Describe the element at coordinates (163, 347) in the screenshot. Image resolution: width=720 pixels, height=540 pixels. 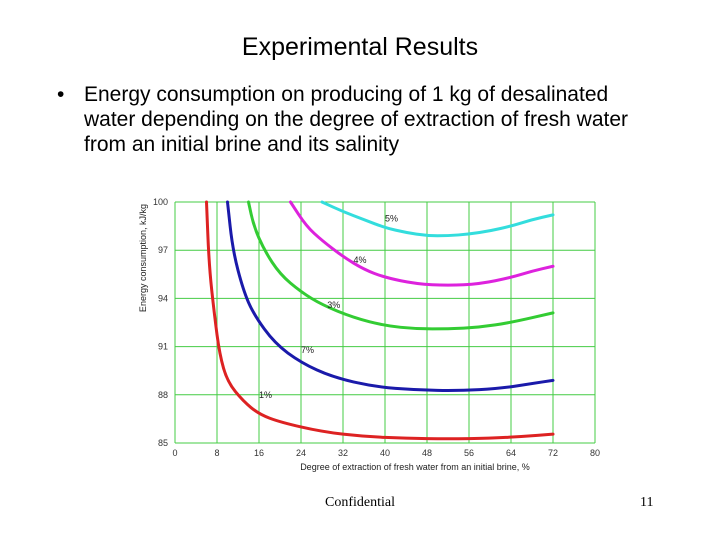
I see `y-tick-label: 91` at that location.